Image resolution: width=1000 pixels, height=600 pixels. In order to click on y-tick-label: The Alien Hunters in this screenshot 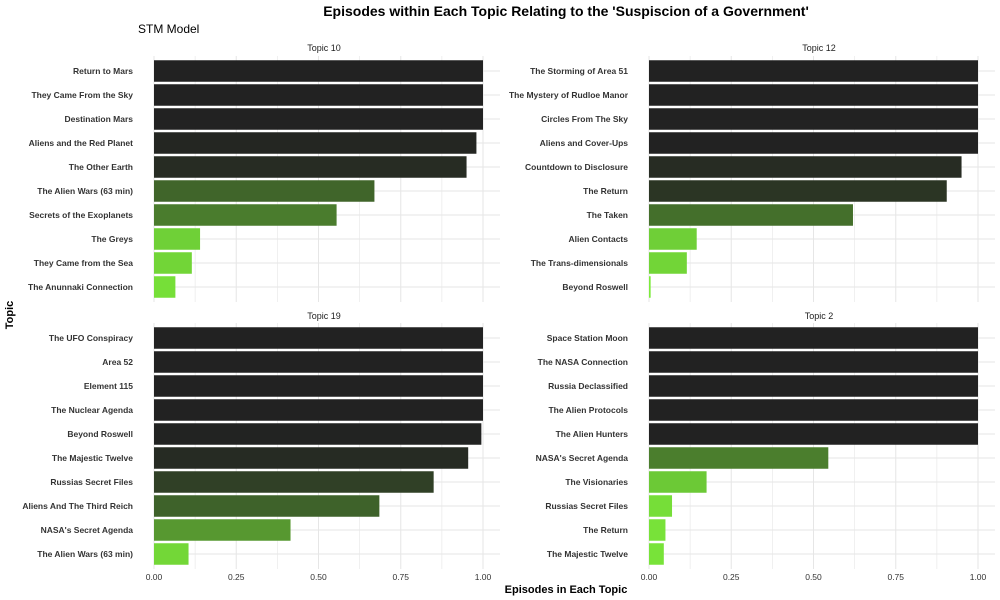, I will do `click(592, 434)`.